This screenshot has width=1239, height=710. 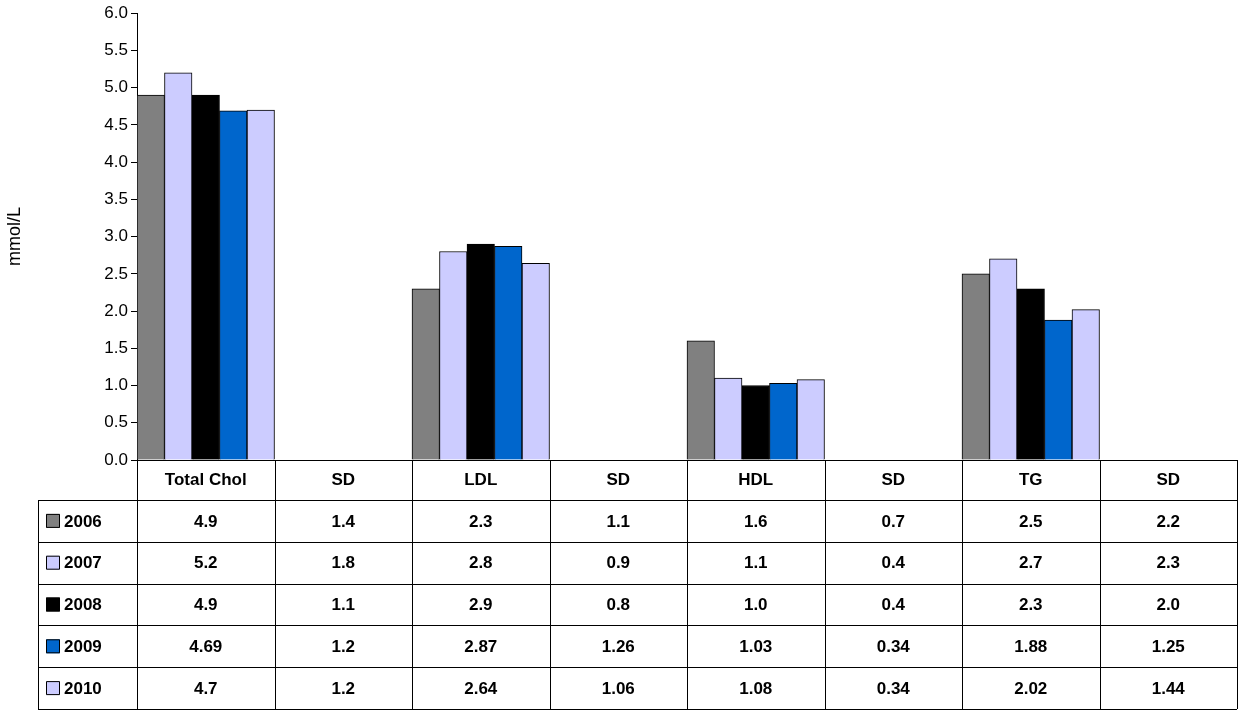 What do you see at coordinates (83, 646) in the screenshot?
I see `legend-label: 2009` at bounding box center [83, 646].